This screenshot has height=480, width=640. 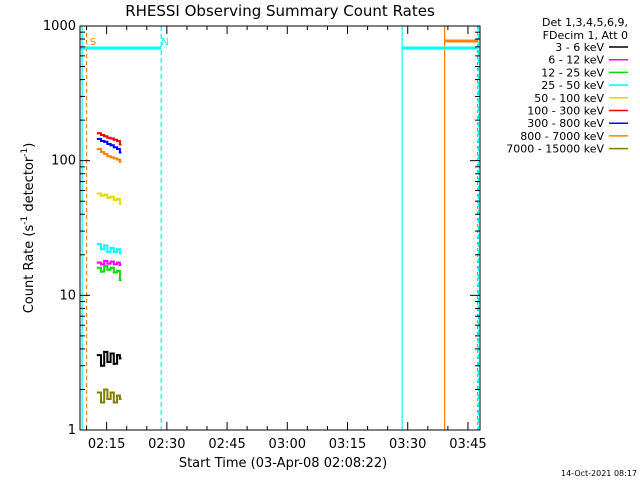 What do you see at coordinates (287, 444) in the screenshot?
I see `x-tick-label: 03:00` at bounding box center [287, 444].